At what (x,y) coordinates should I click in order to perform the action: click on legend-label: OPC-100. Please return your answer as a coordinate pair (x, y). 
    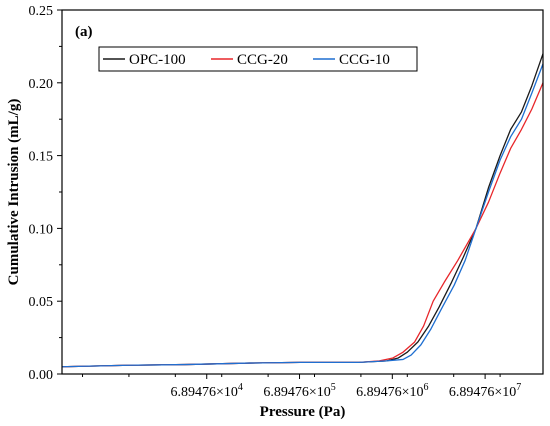
    Looking at the image, I should click on (157, 60).